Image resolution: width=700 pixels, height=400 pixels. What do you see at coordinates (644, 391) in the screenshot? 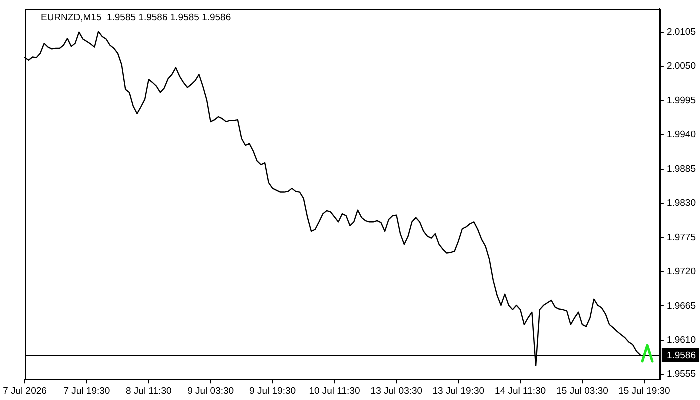
I see `x-tick-label: 15 Jul 19:30` at bounding box center [644, 391].